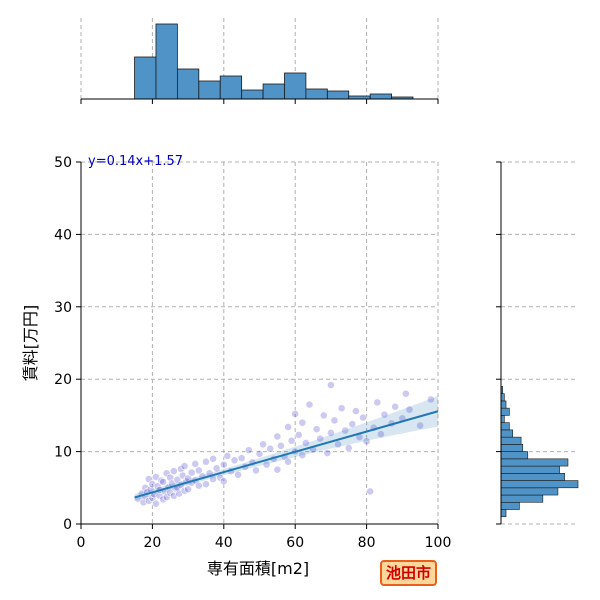  I want to click on y-tick-label: 40, so click(63, 235).